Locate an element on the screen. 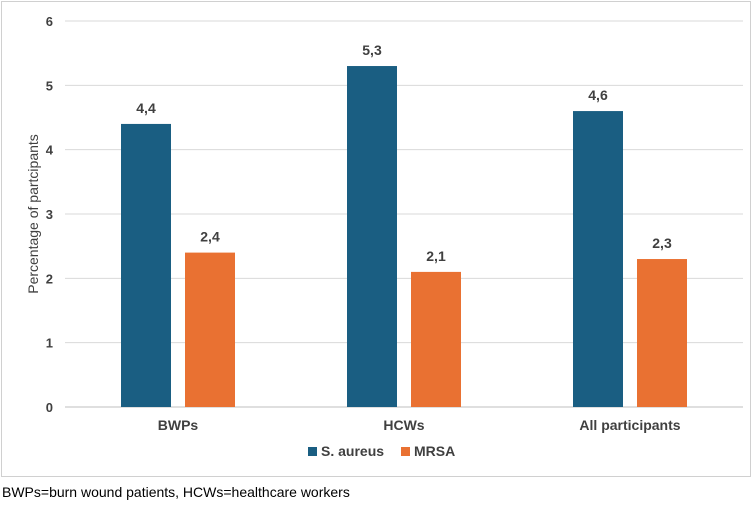  data-label: 2,3 is located at coordinates (662, 243).